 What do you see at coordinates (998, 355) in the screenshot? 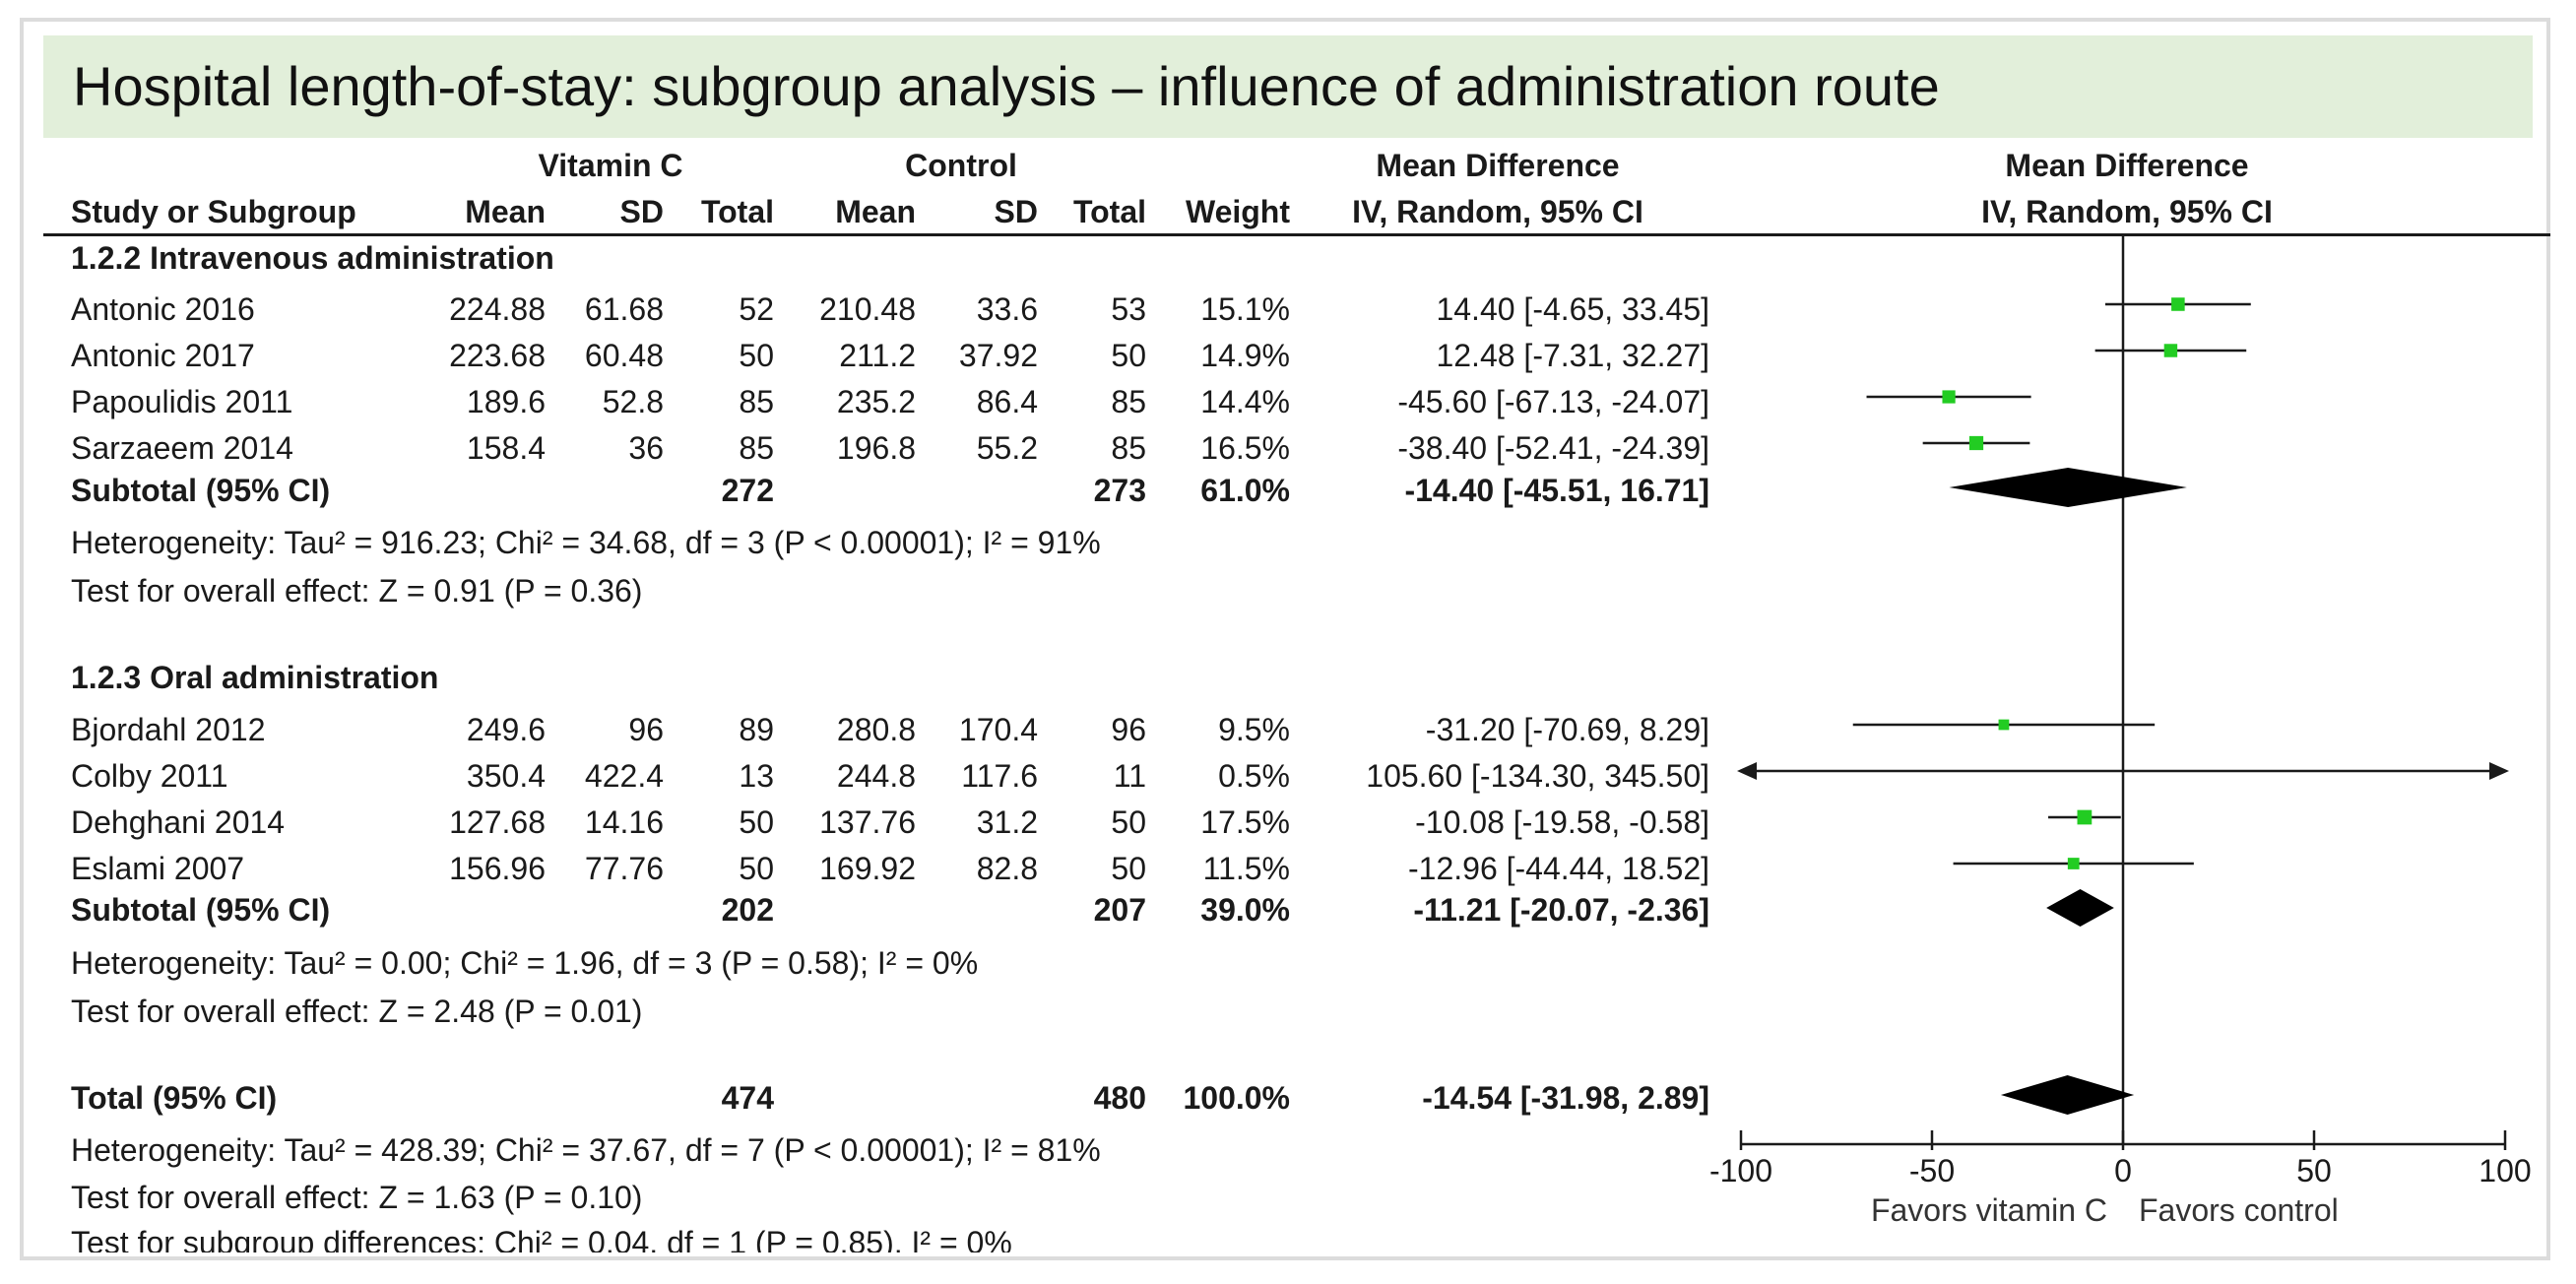
I see `sd-ctrl: 37.92` at bounding box center [998, 355].